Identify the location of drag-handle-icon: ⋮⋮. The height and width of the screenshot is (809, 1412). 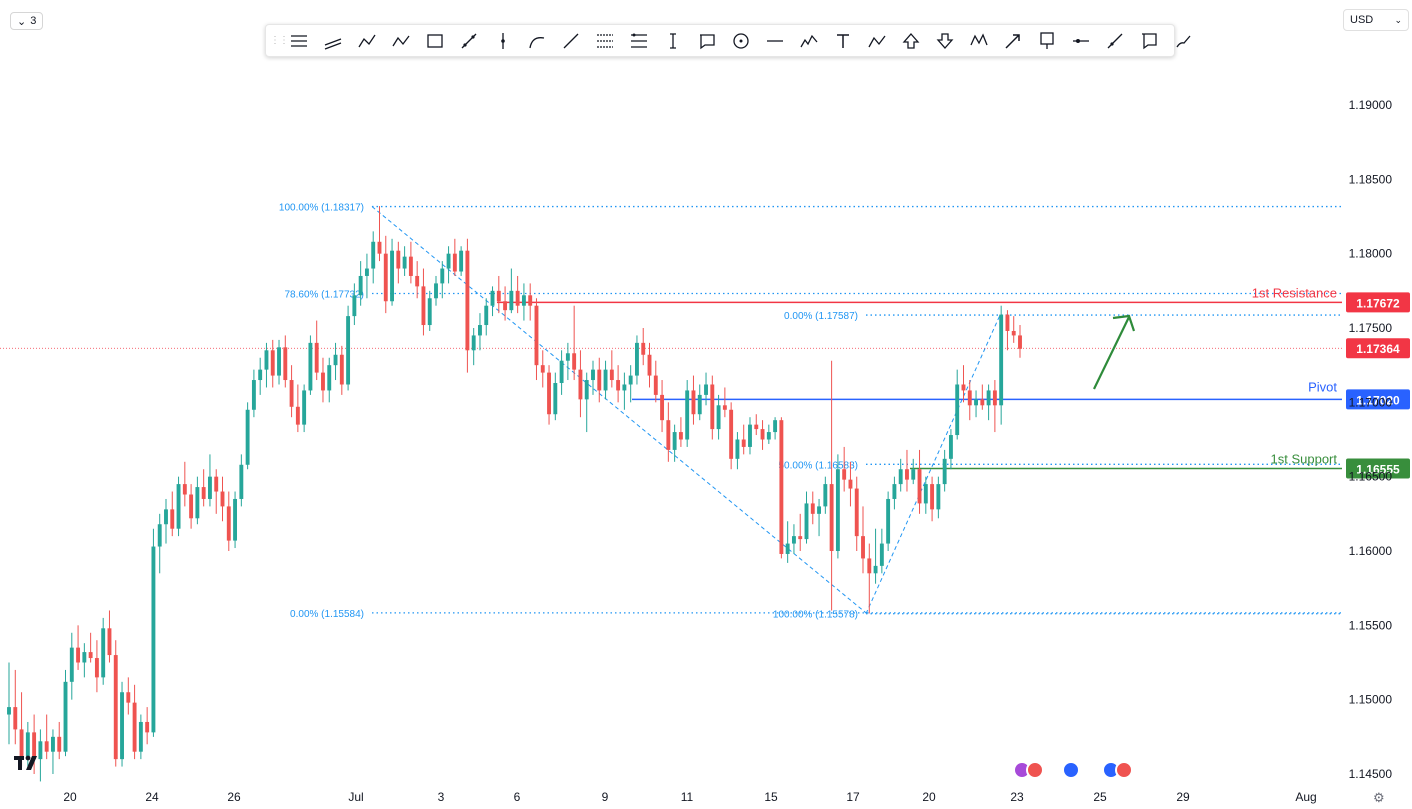
(279, 40).